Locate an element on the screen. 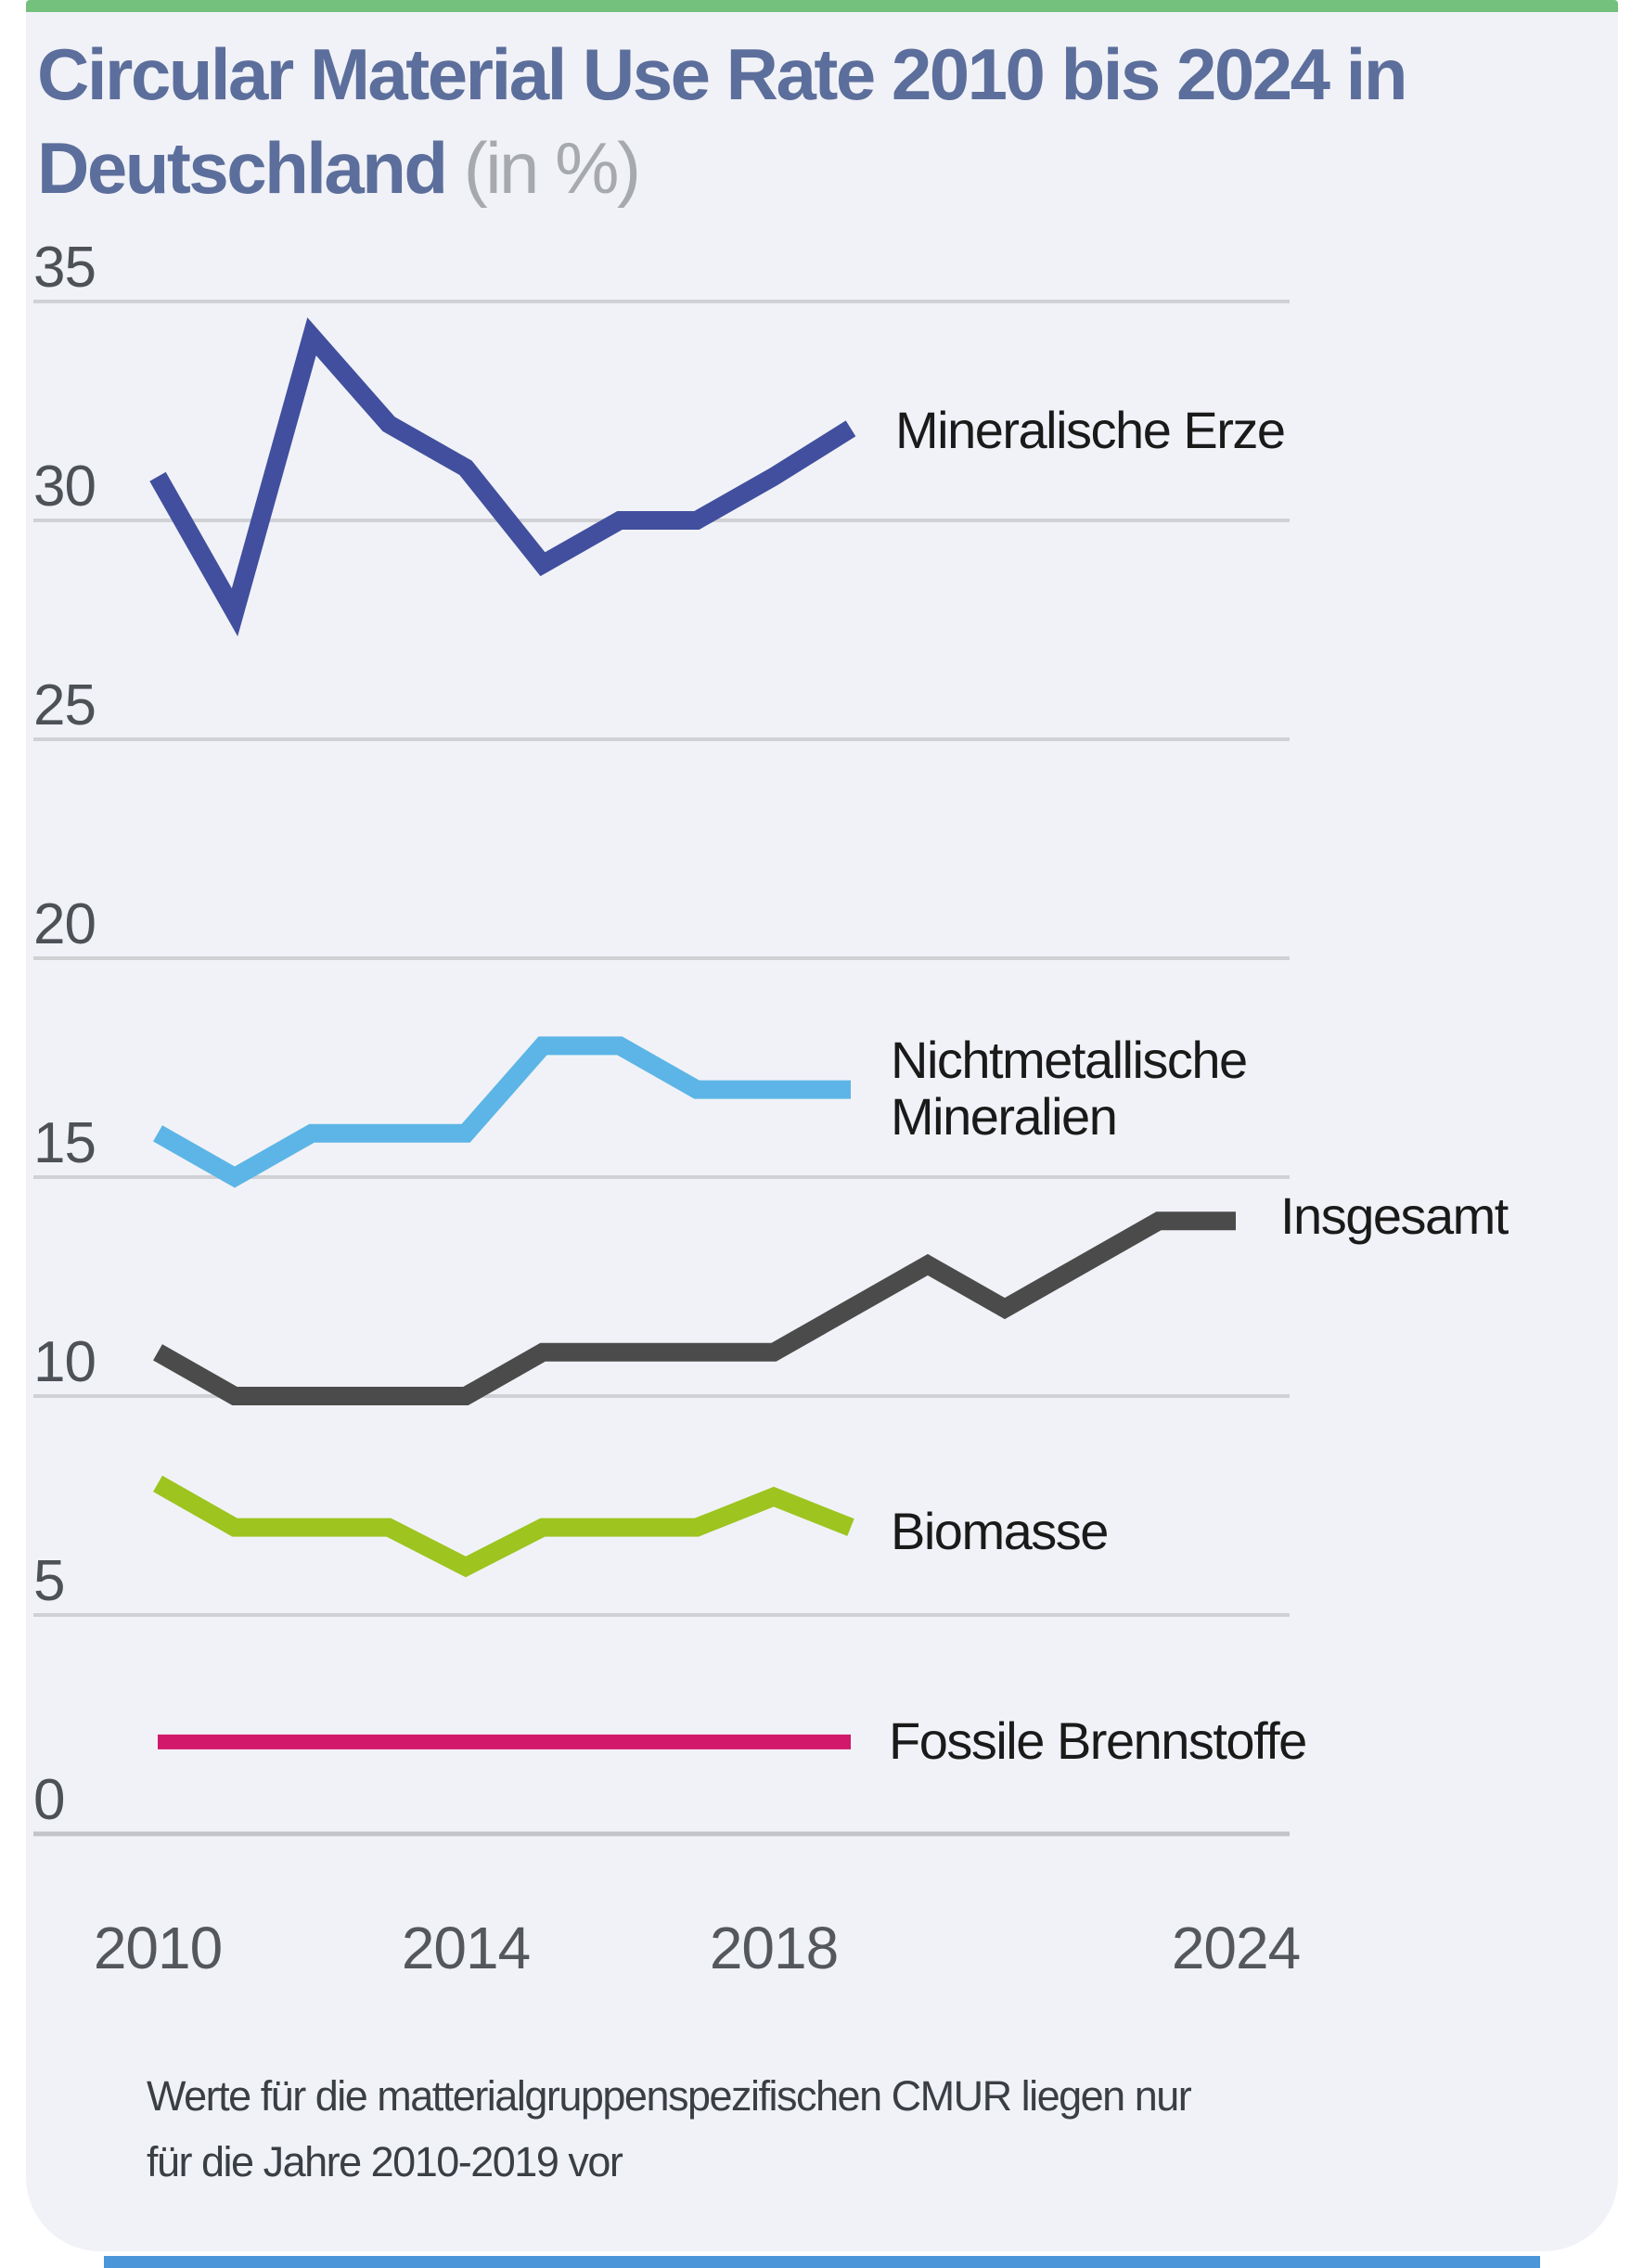  y-axis-label-20: 20 is located at coordinates (64, 924).